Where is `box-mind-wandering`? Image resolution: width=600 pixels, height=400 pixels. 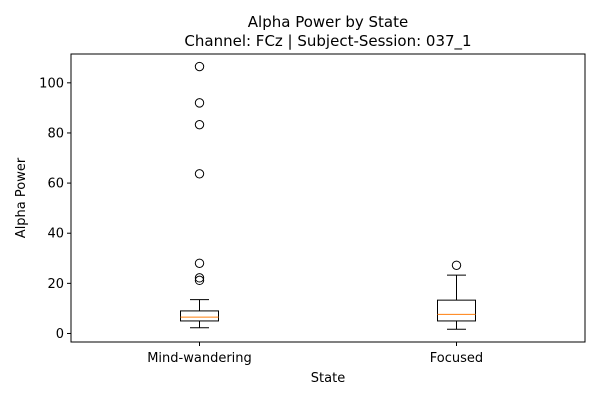
box-mind-wandering is located at coordinates (199, 316).